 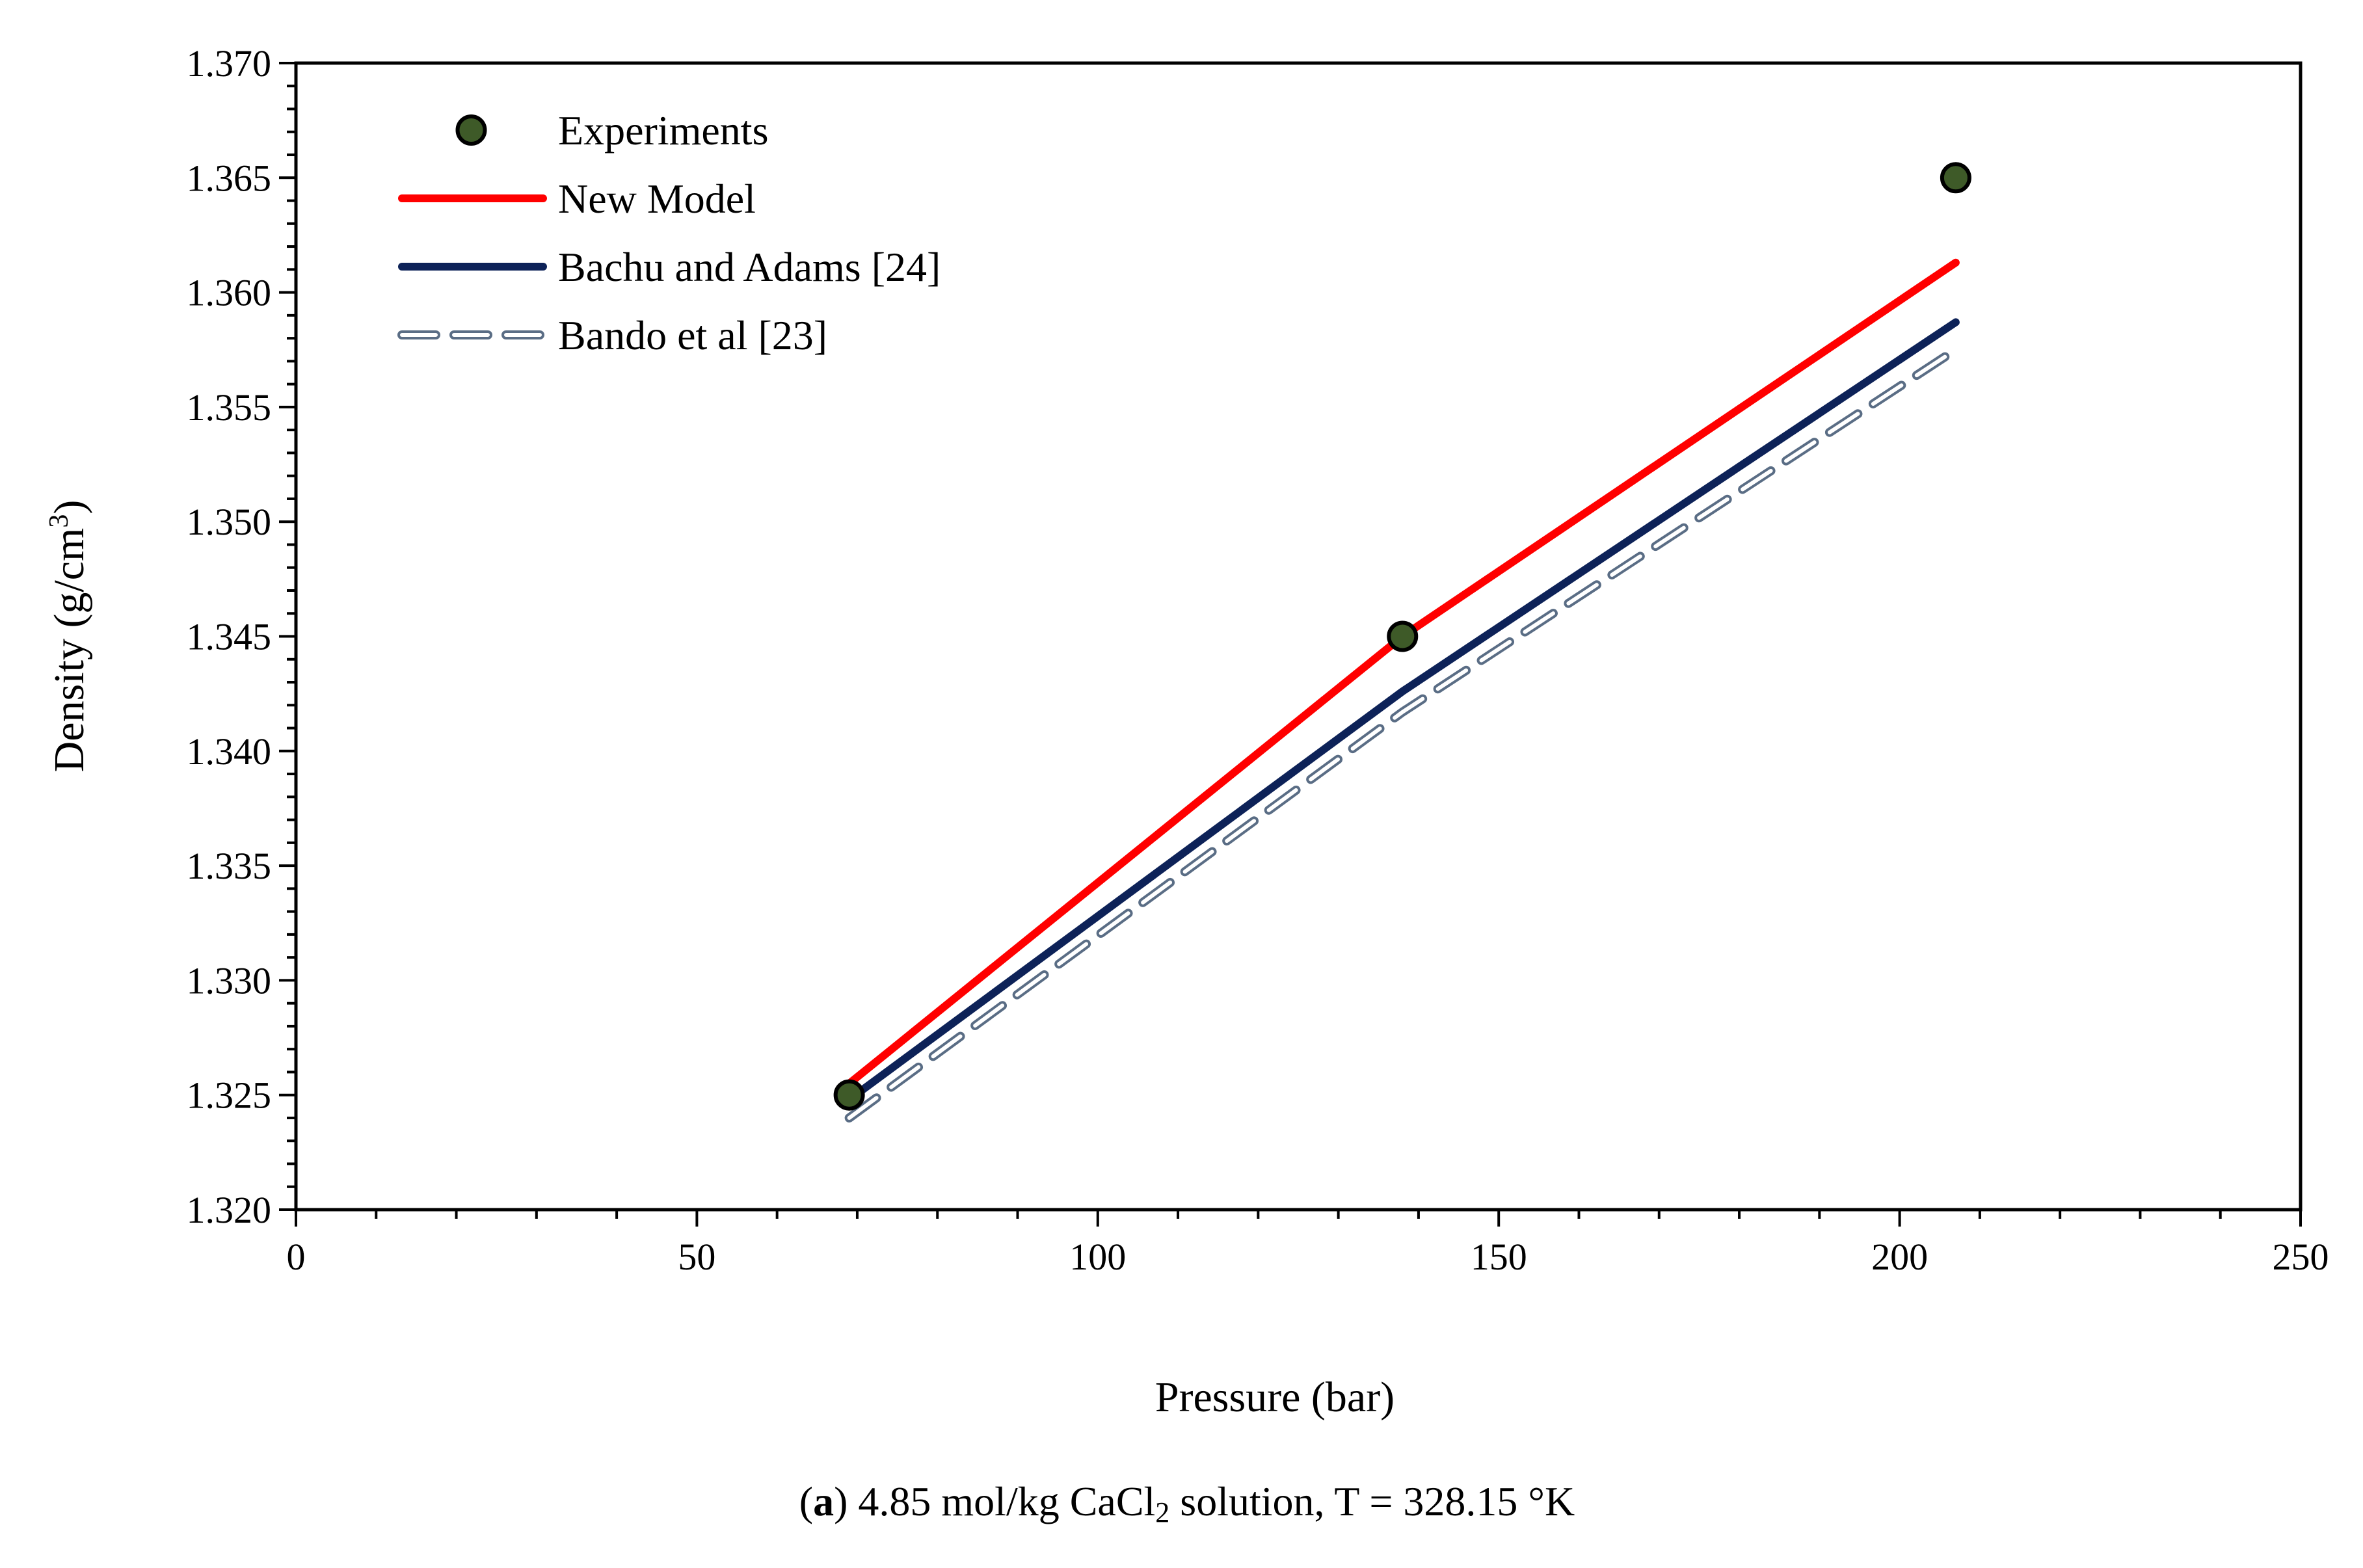 What do you see at coordinates (229, 63) in the screenshot?
I see `y-tick-label: 1.370` at bounding box center [229, 63].